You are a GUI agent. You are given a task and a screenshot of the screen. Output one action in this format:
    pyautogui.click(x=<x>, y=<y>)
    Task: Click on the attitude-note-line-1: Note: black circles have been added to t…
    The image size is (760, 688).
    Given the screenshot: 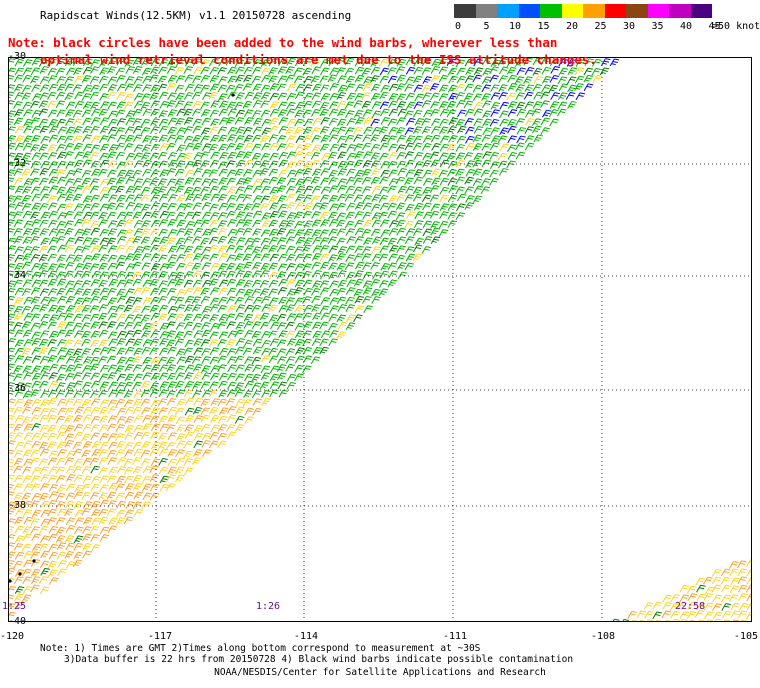 What is the action you would take?
    pyautogui.click(x=283, y=42)
    